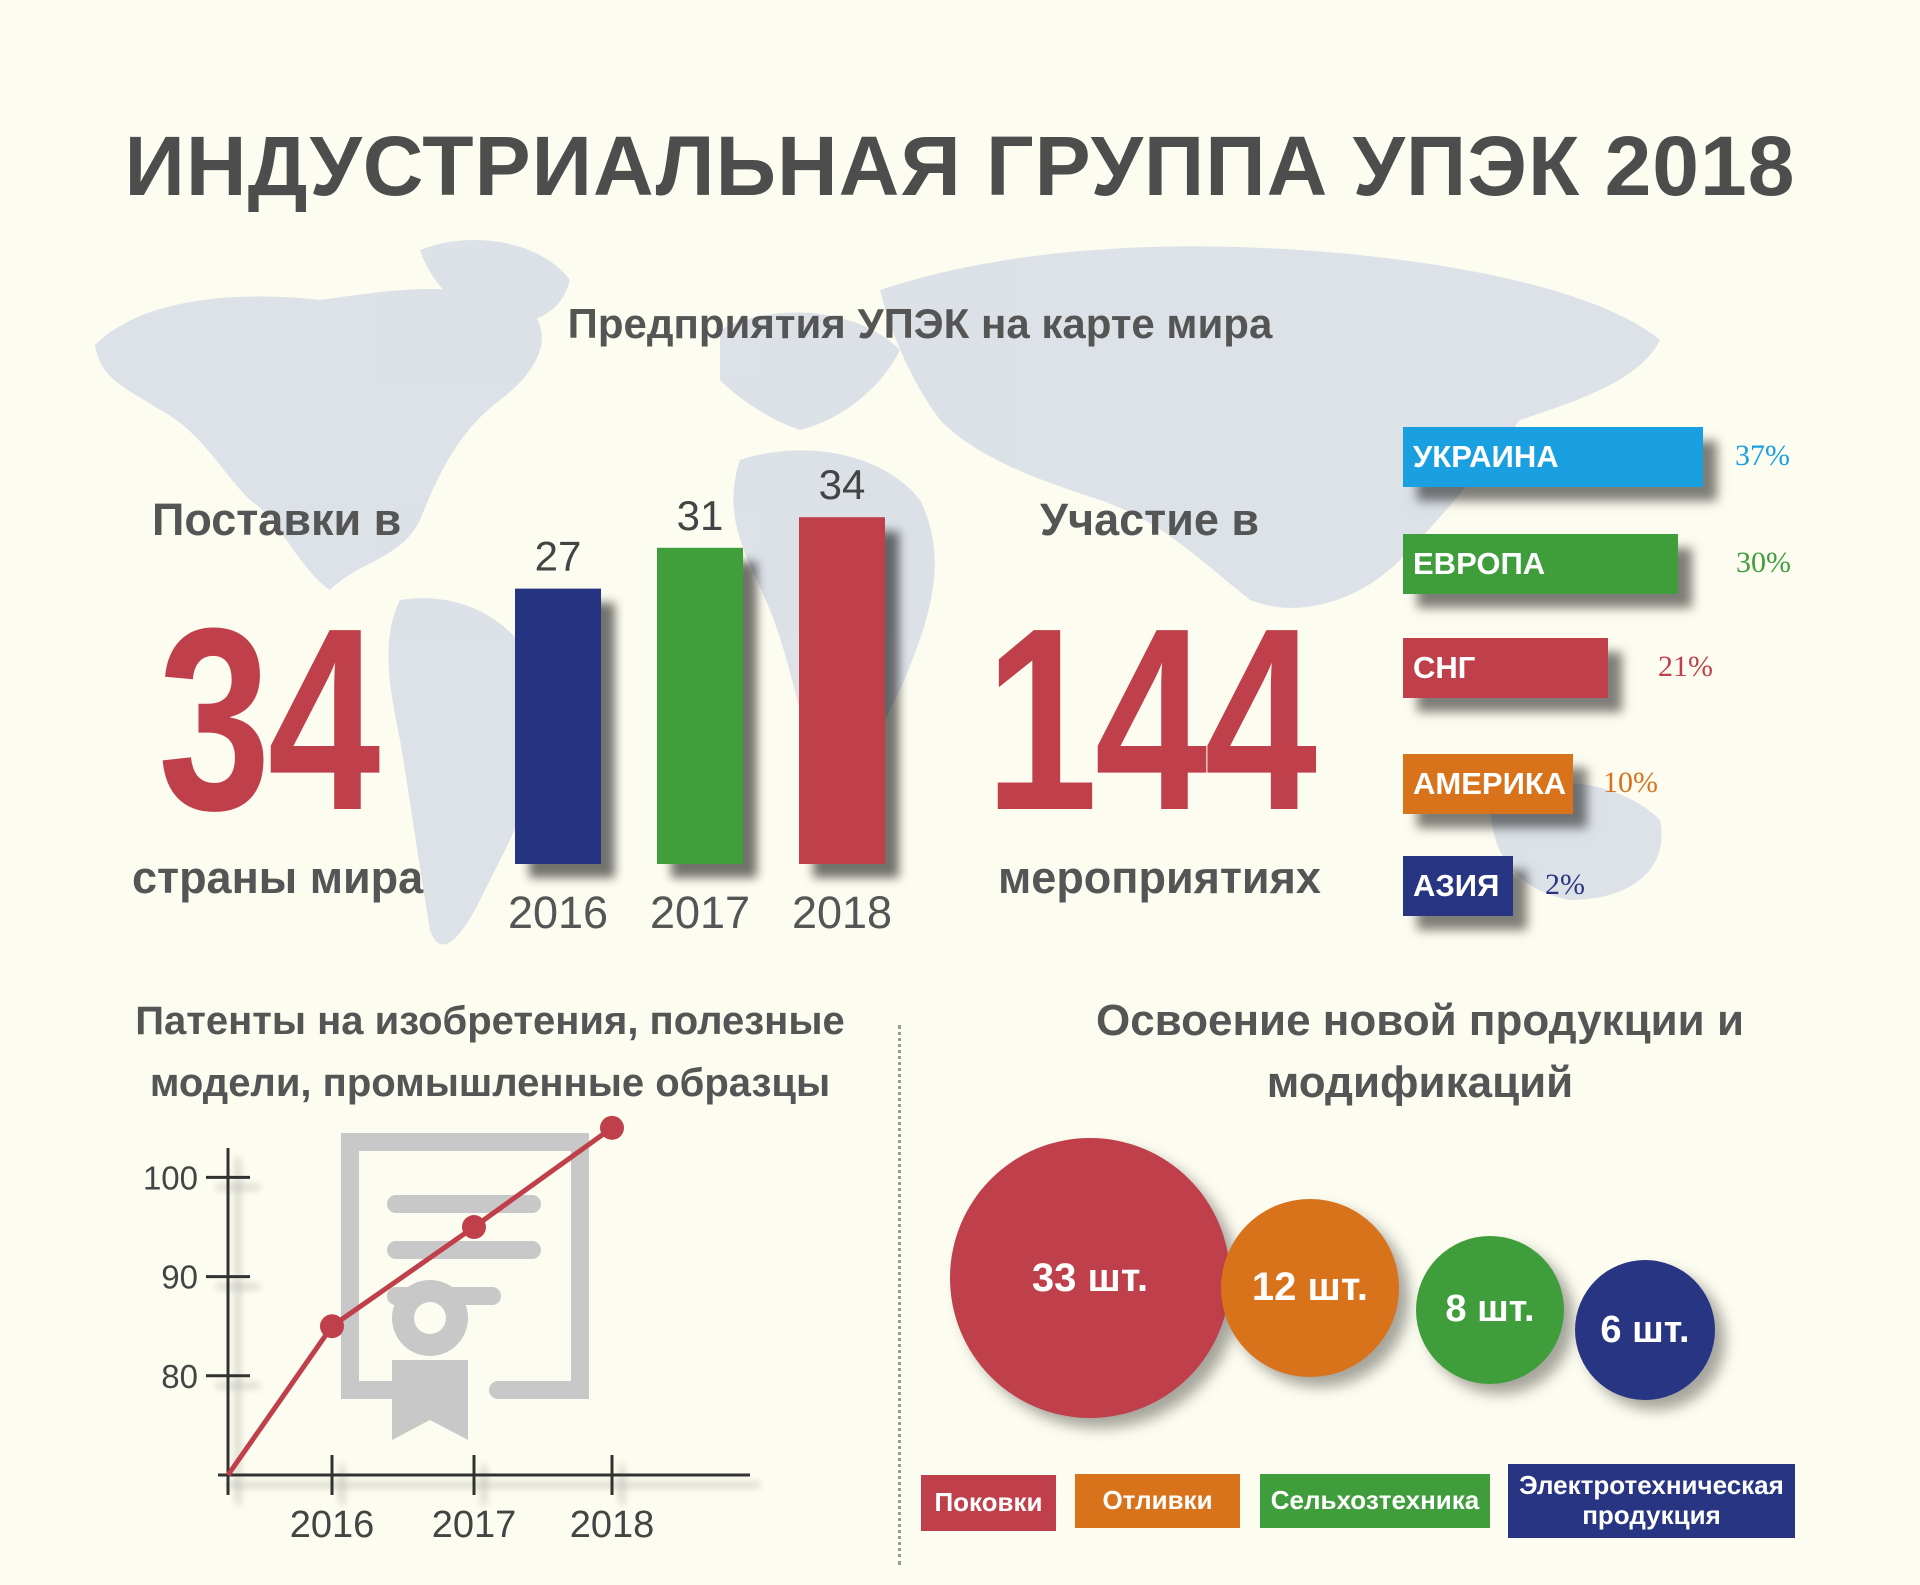 This screenshot has width=1920, height=1585. I want to click on legend-item-3: Сельхозтехника, so click(1375, 1501).